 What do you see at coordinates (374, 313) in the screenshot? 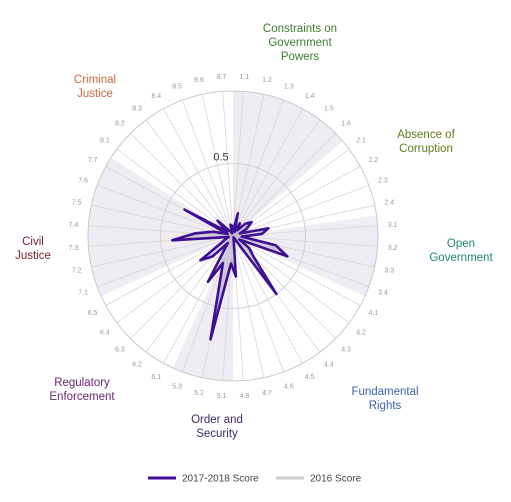
I see `tick-label: 4.1` at bounding box center [374, 313].